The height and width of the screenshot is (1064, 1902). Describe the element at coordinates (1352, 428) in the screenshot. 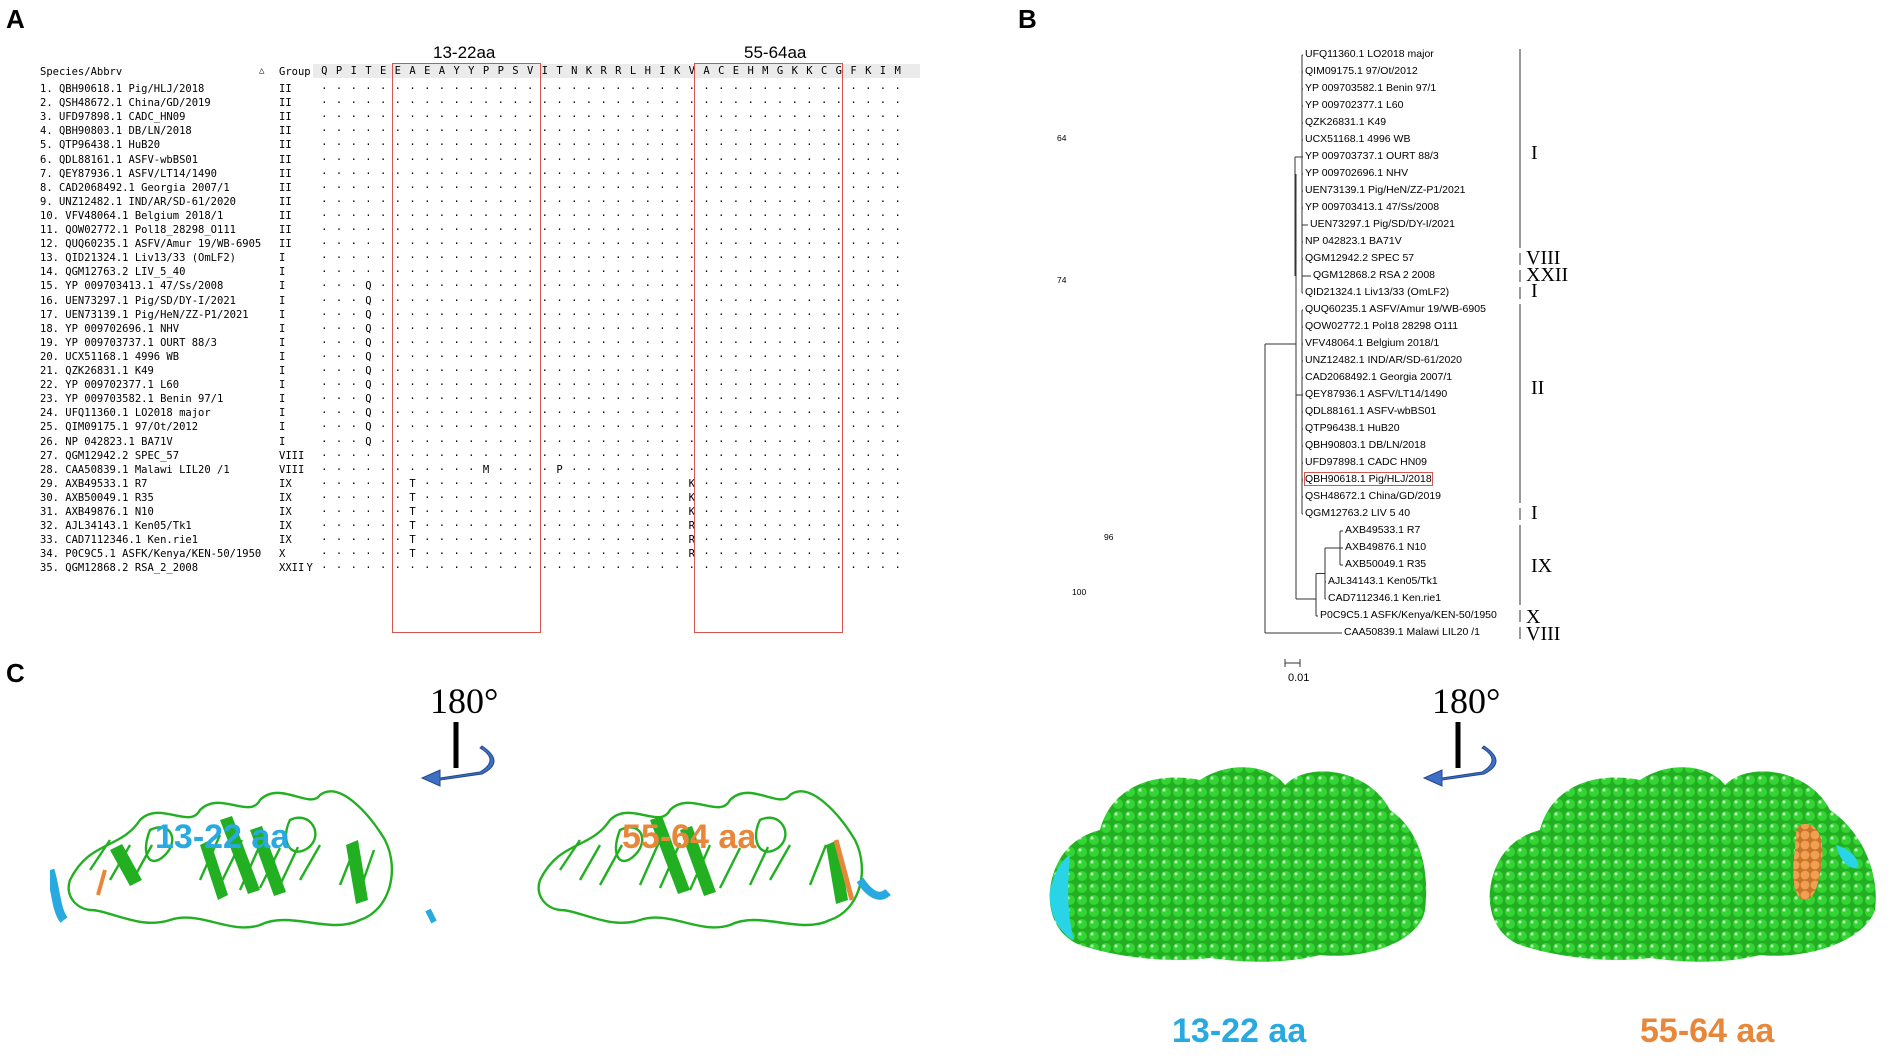

I see `tree-leaf-label: QTP96438.1 HuB20` at that location.